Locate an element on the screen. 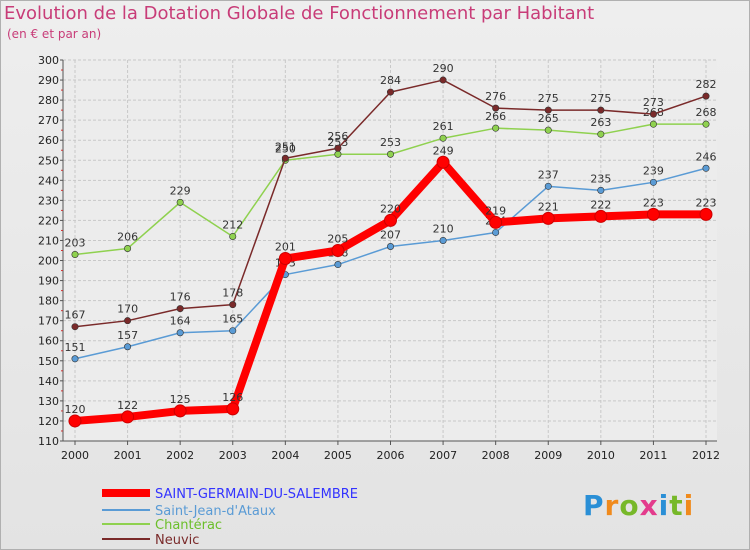  x-tick-label: 2003 is located at coordinates (233, 455).